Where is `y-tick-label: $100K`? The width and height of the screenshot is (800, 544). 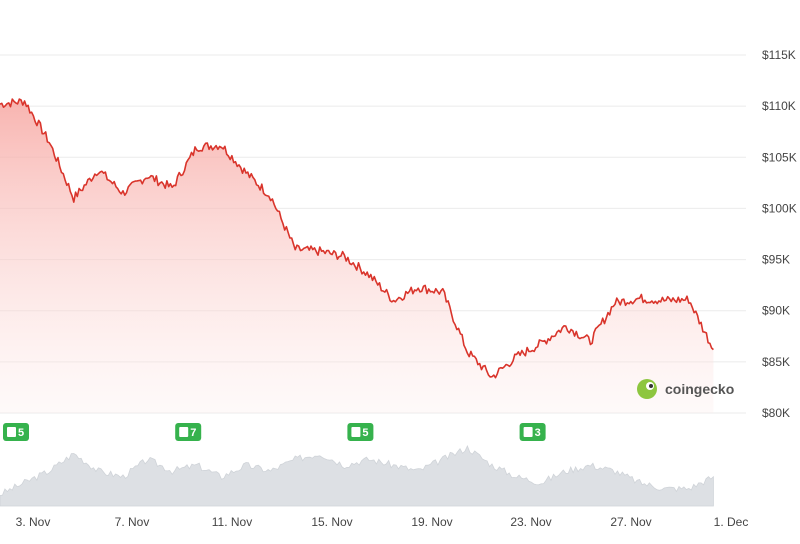 y-tick-label: $100K is located at coordinates (779, 208).